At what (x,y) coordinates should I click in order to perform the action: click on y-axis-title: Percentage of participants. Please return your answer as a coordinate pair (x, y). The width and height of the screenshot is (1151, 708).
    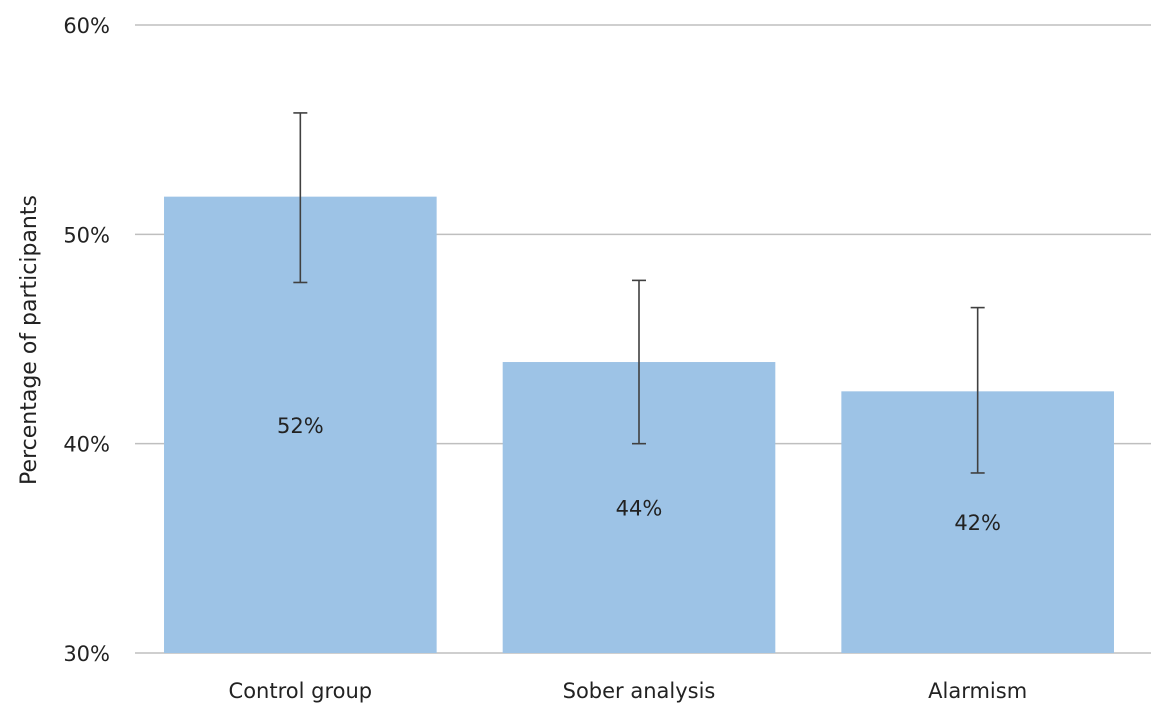
    Looking at the image, I should click on (29, 340).